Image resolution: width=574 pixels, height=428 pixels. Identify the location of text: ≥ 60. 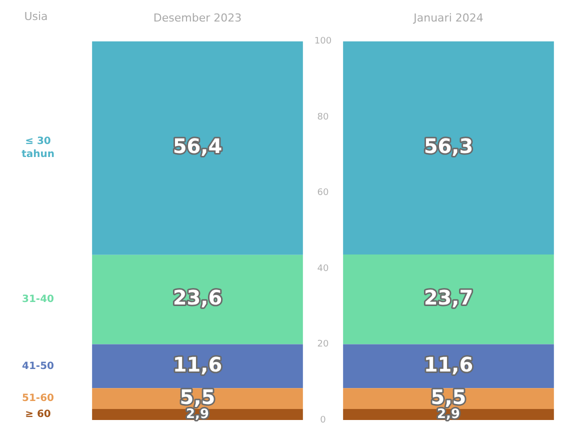
(38, 414).